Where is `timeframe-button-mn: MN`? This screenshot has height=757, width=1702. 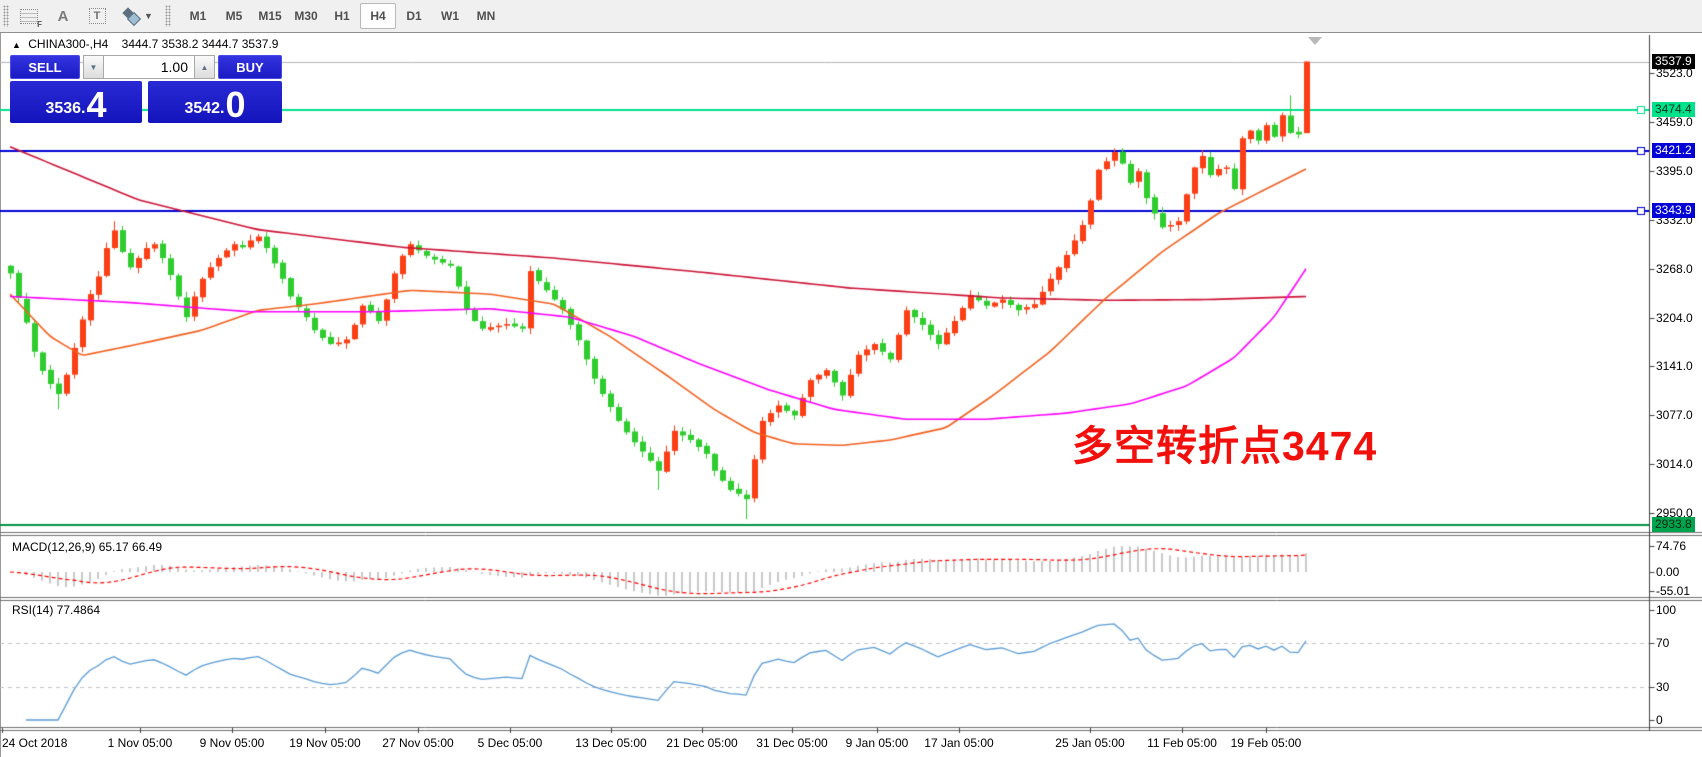 timeframe-button-mn: MN is located at coordinates (486, 16).